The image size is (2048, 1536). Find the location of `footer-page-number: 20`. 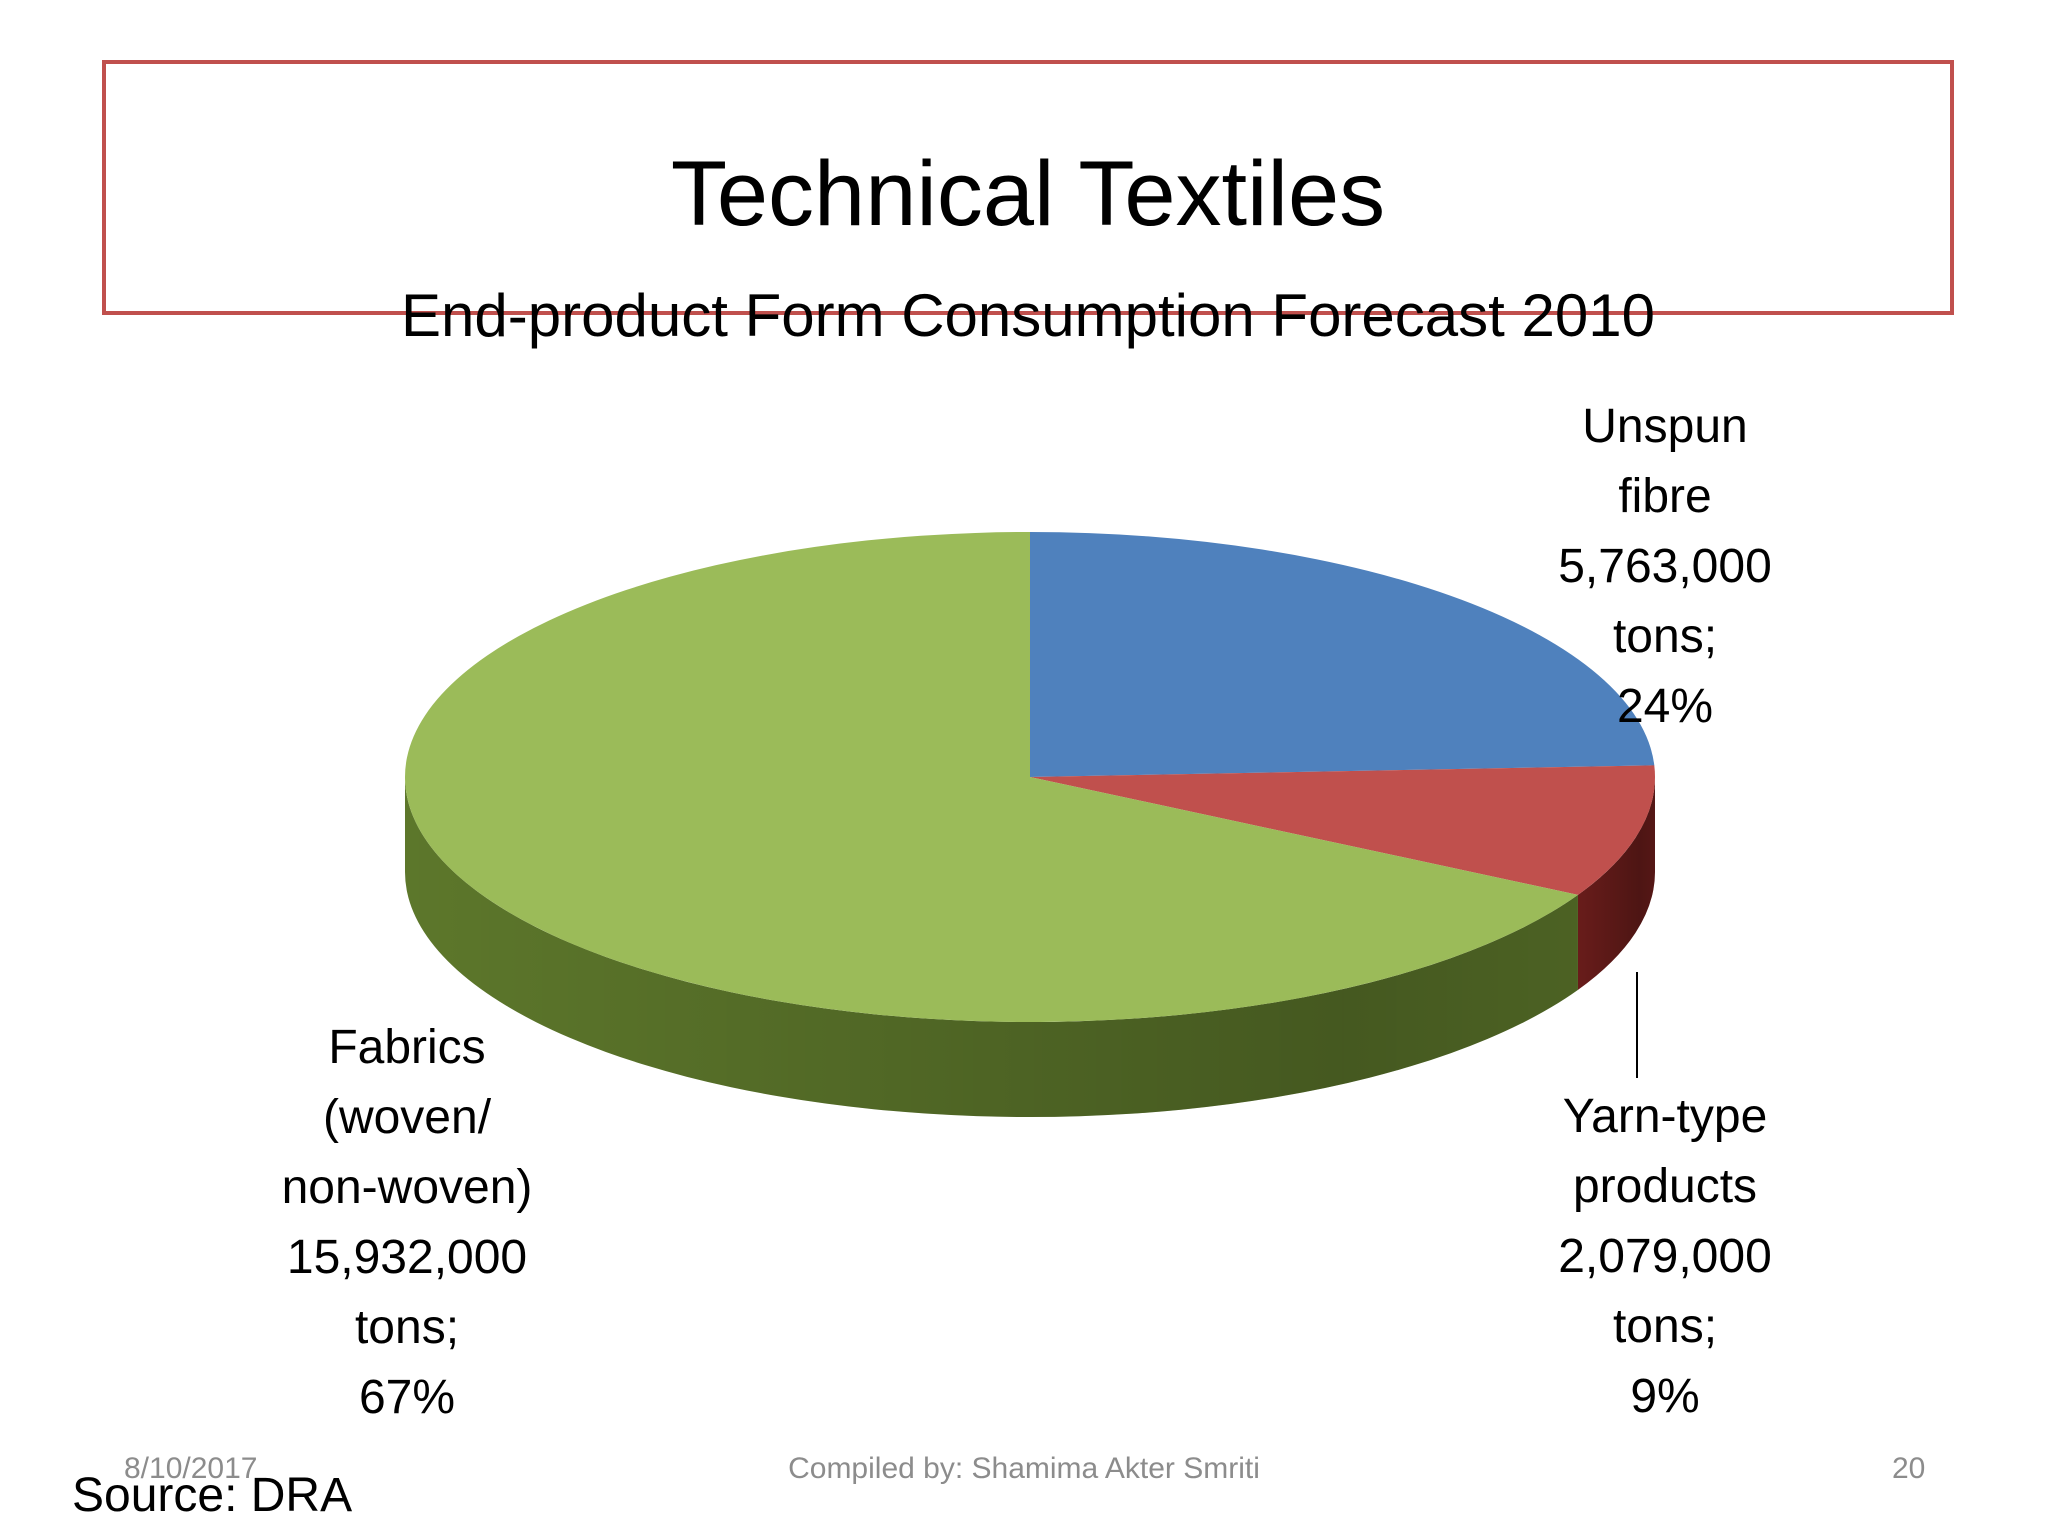

footer-page-number: 20 is located at coordinates (1909, 1468).